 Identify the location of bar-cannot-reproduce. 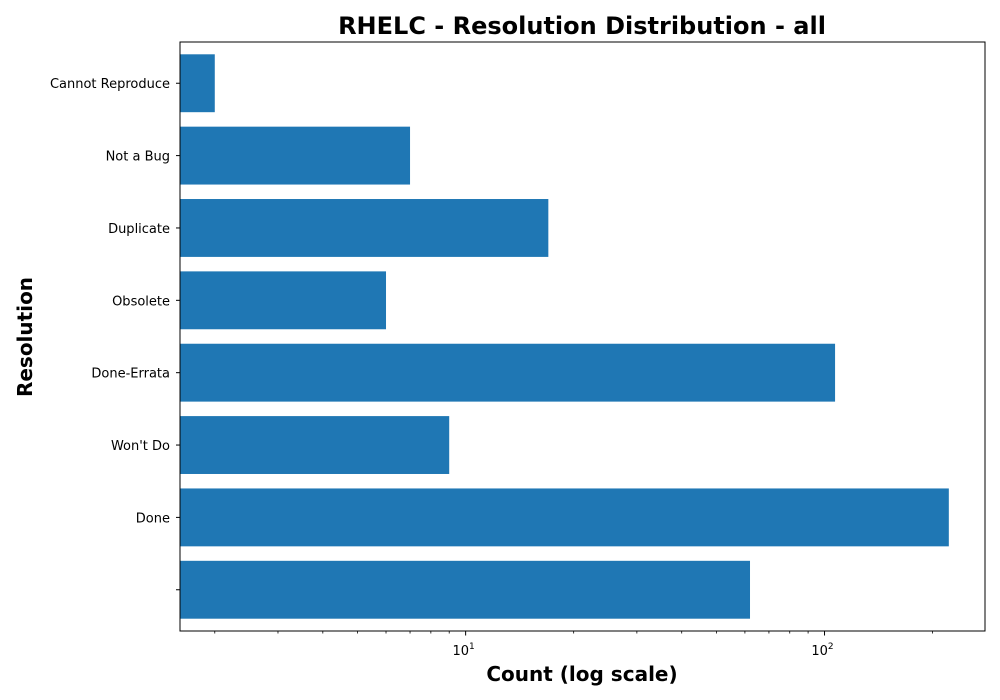
(197, 83).